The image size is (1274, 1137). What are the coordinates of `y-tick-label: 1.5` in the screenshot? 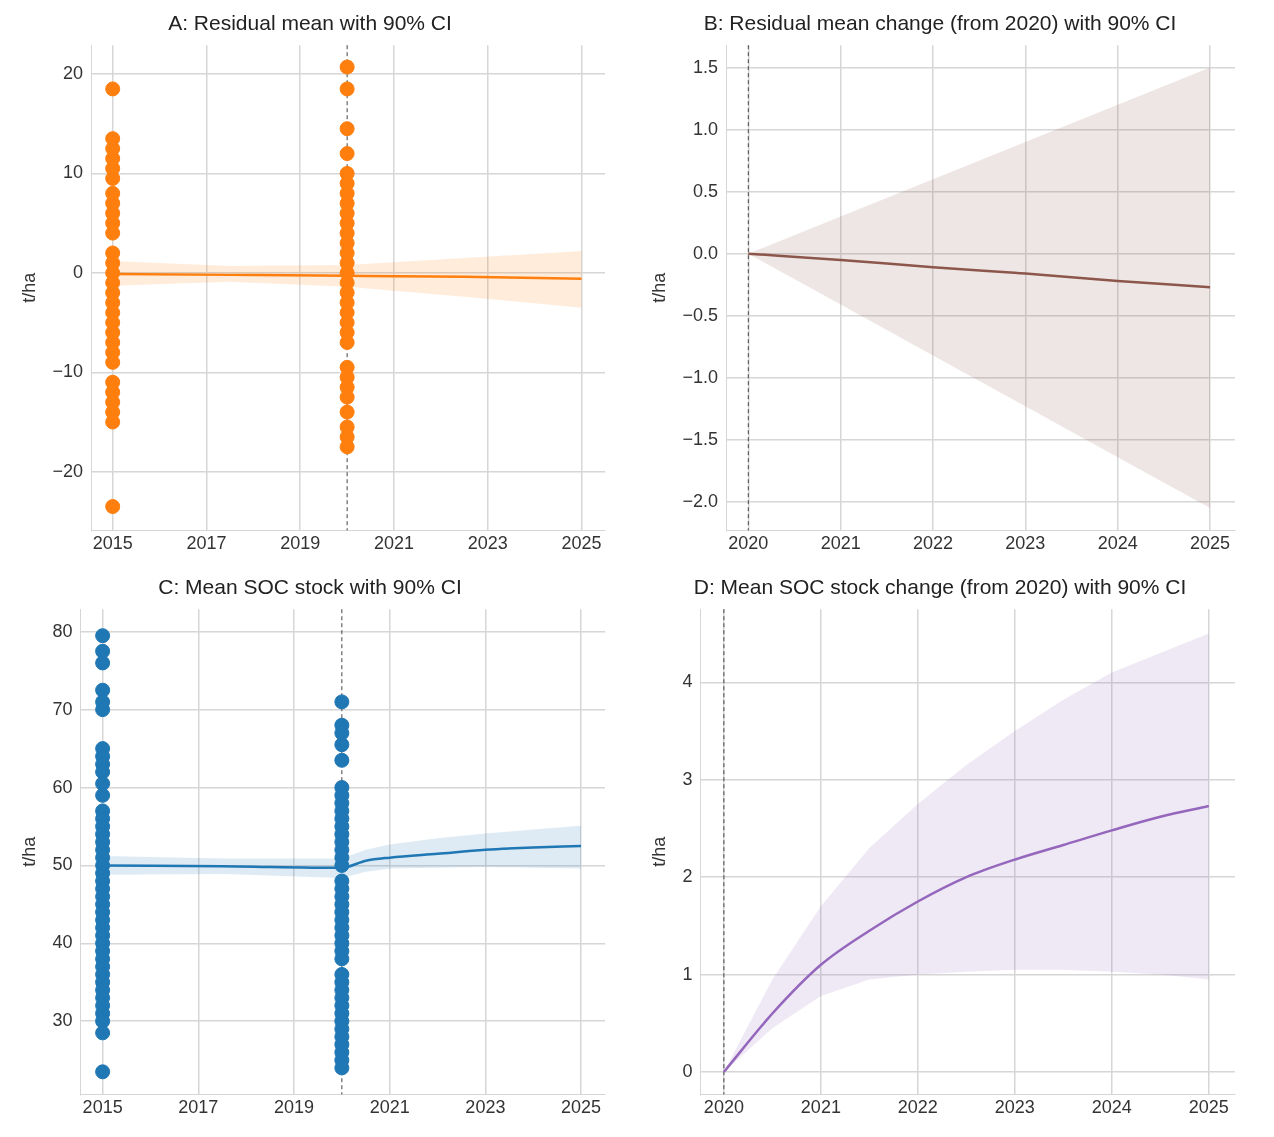 It's located at (706, 66).